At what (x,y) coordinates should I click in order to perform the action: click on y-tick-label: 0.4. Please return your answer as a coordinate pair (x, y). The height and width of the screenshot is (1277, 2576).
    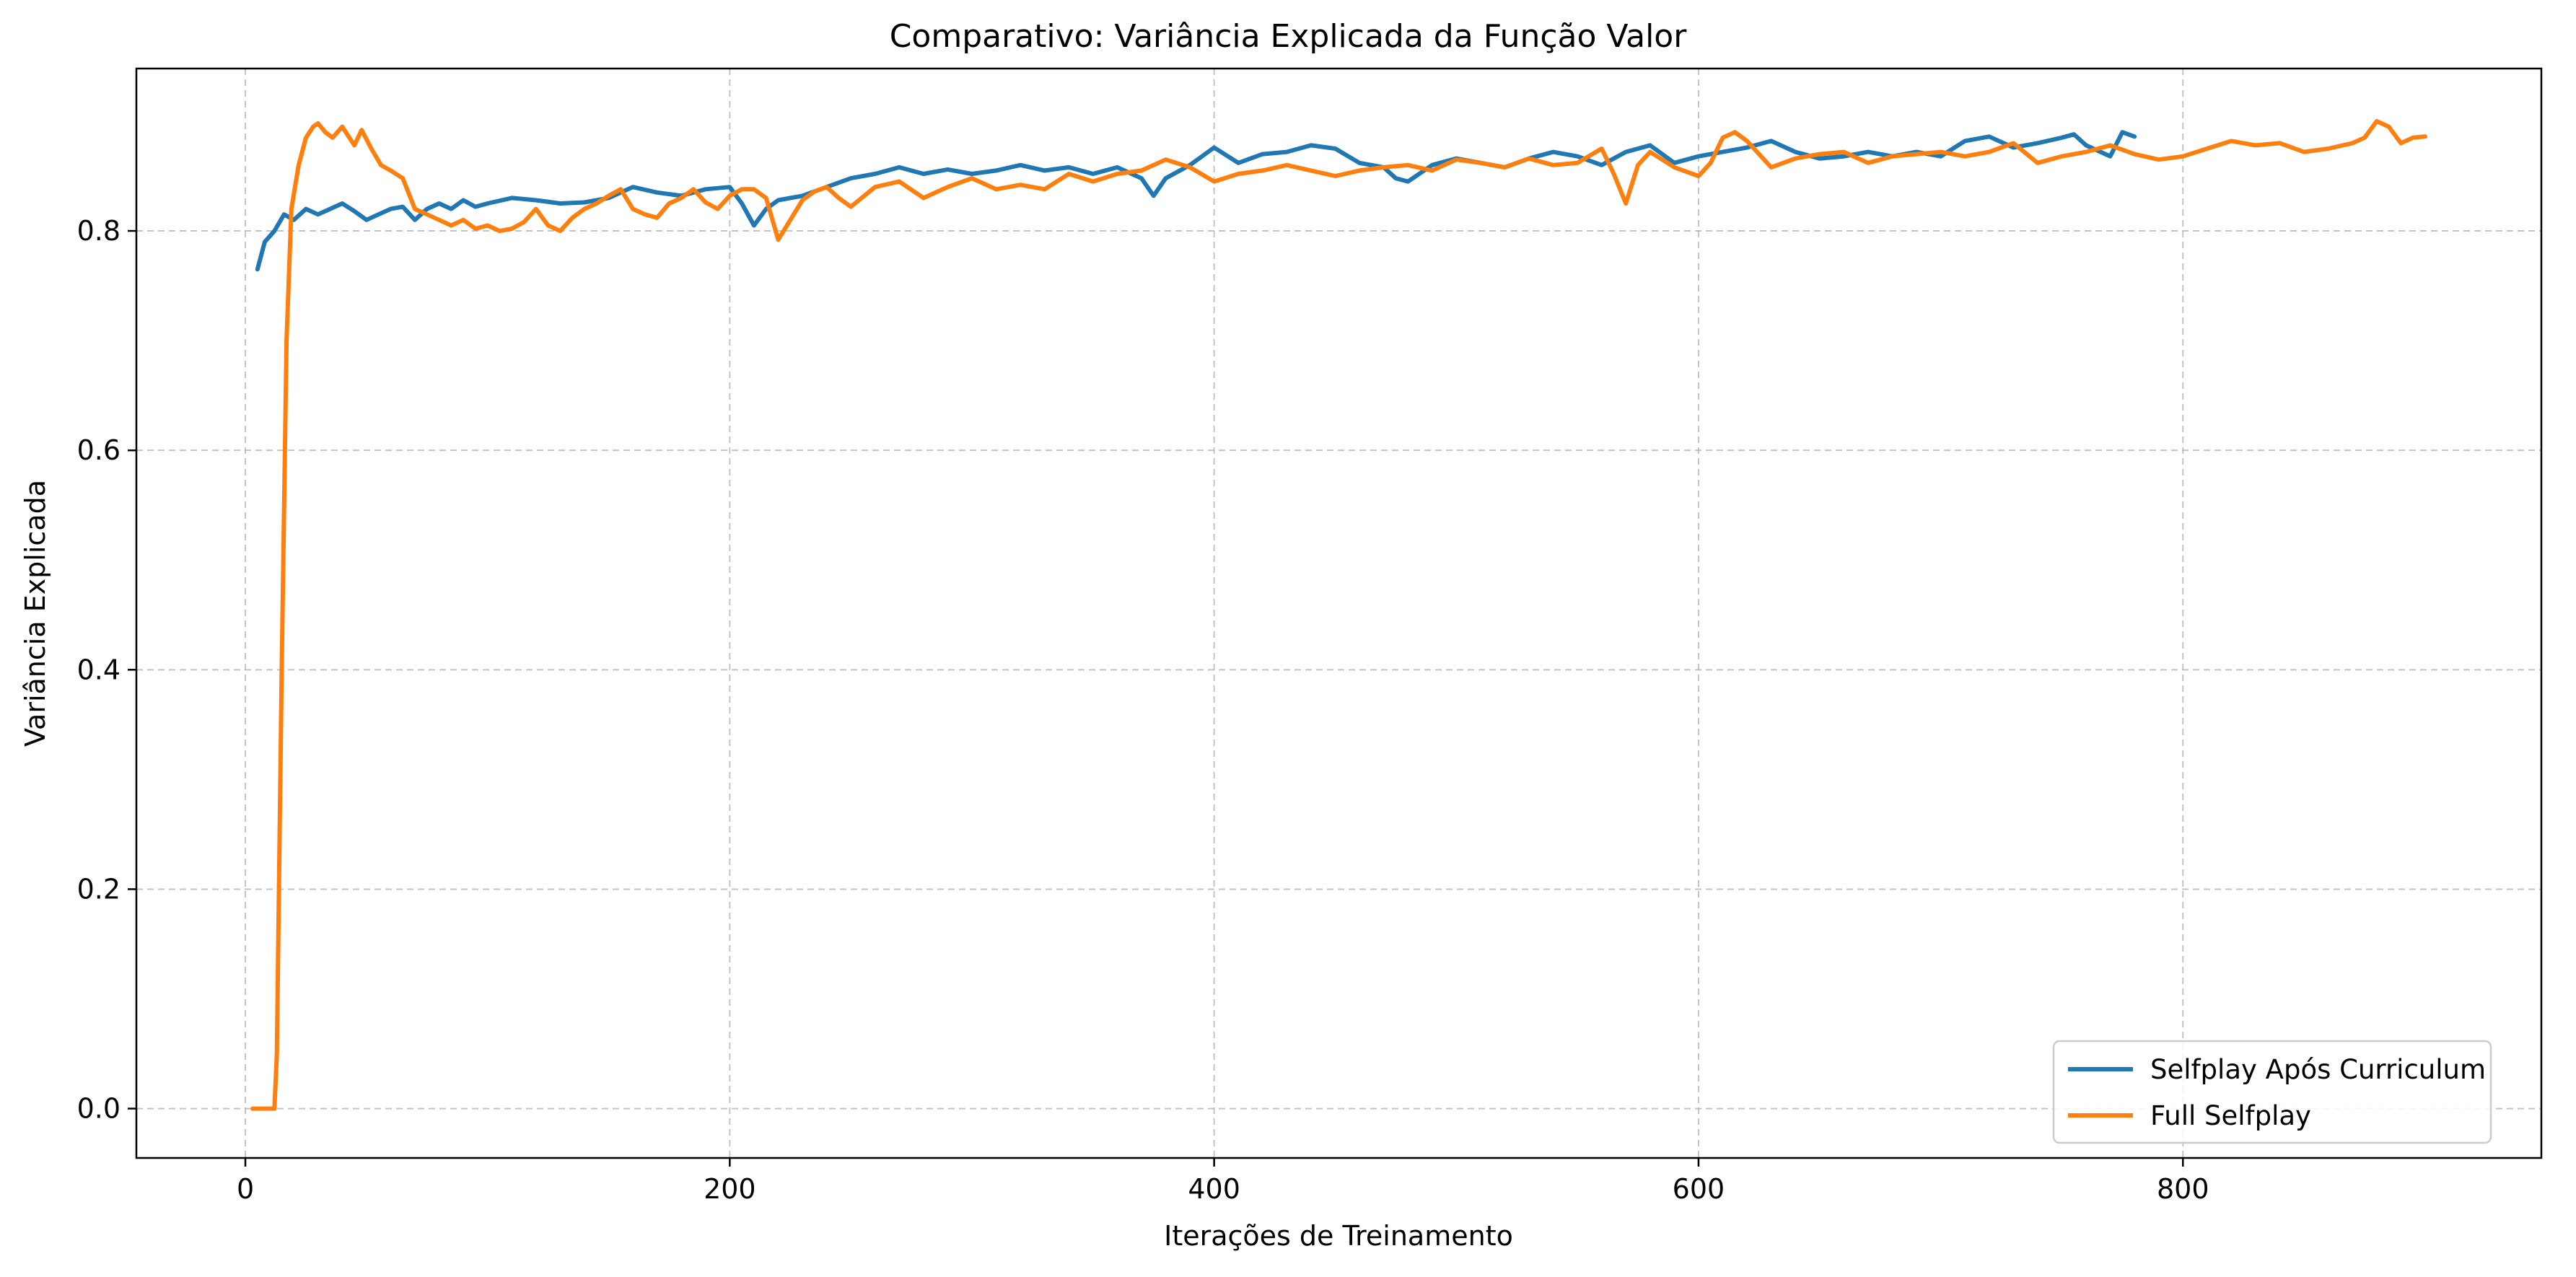
    Looking at the image, I should click on (99, 670).